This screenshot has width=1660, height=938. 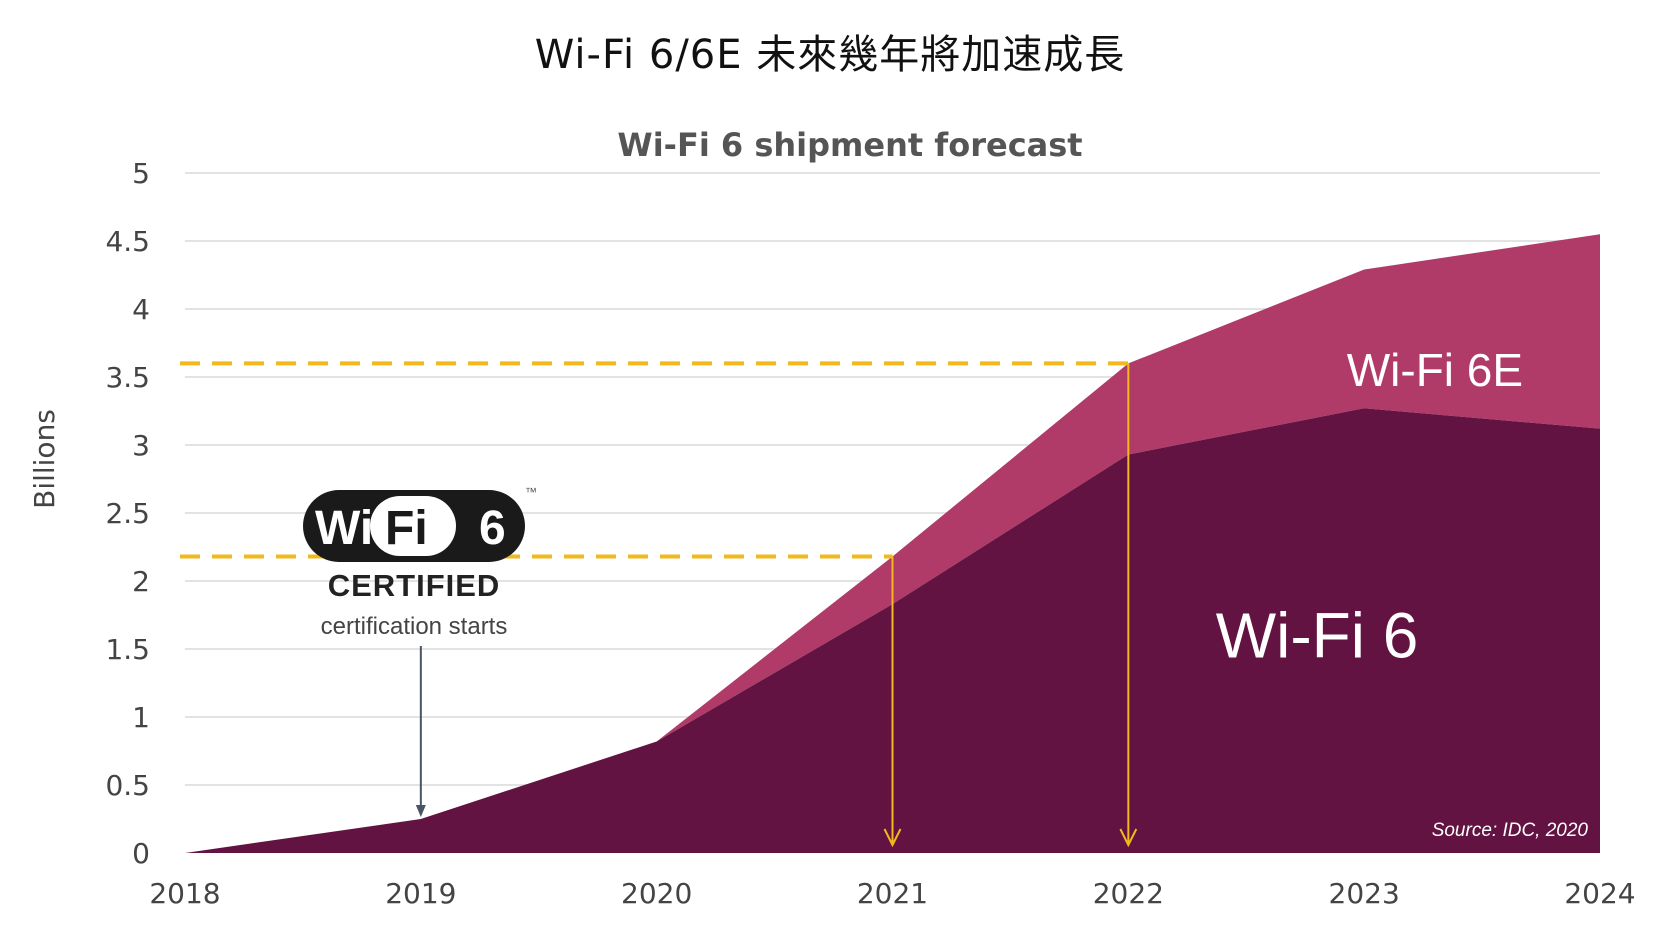 I want to click on logo-certified-text: CERTIFIED, so click(x=414, y=585).